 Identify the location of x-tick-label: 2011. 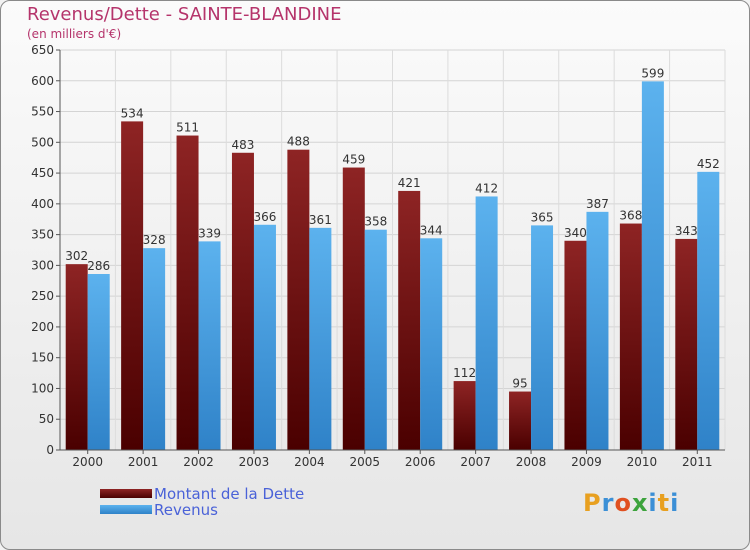
(697, 462).